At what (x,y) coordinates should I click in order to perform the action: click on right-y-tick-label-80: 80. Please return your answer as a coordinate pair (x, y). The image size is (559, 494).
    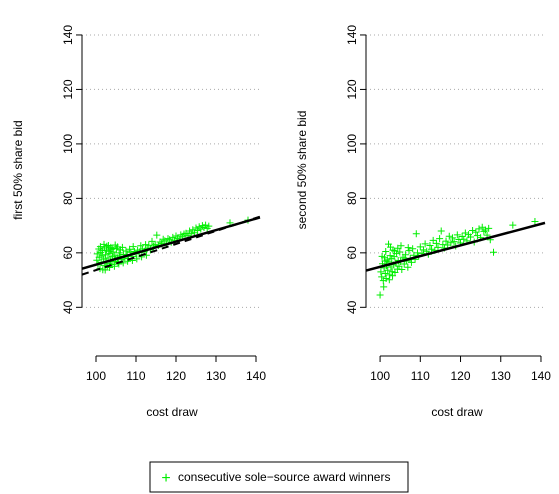
    Looking at the image, I should click on (352, 198).